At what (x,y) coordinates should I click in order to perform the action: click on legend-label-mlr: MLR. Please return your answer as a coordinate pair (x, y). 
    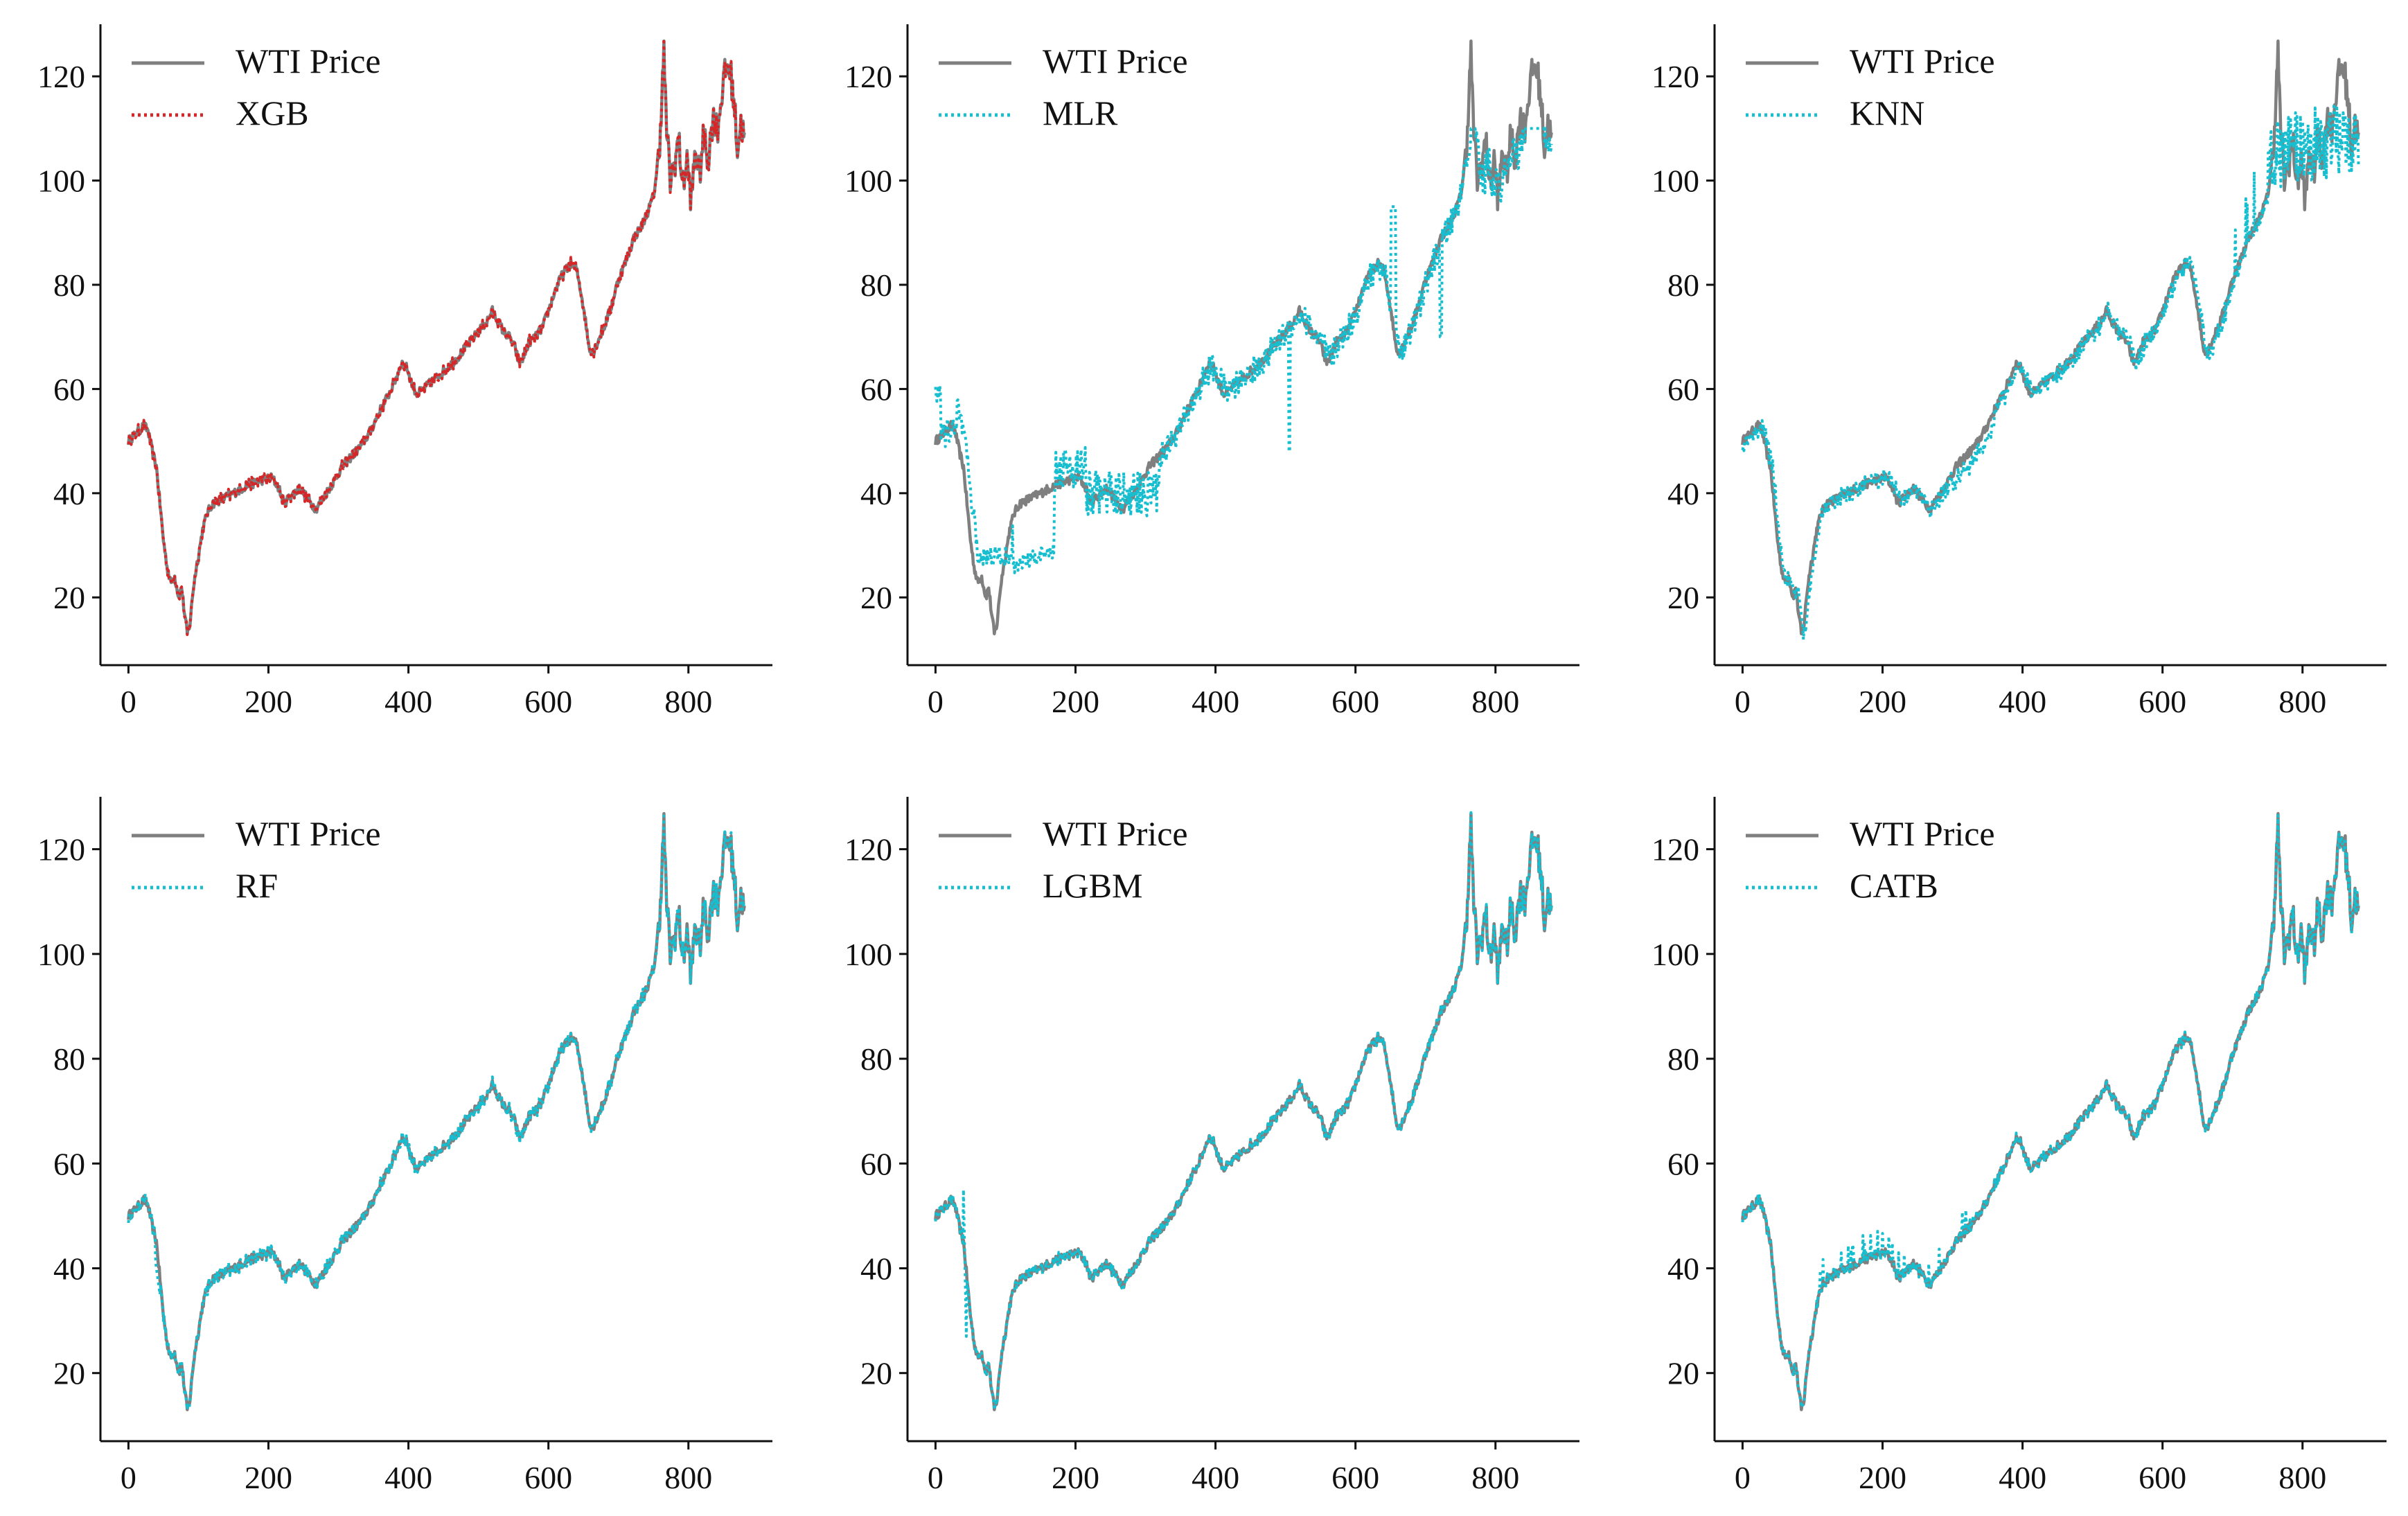
    Looking at the image, I should click on (1080, 113).